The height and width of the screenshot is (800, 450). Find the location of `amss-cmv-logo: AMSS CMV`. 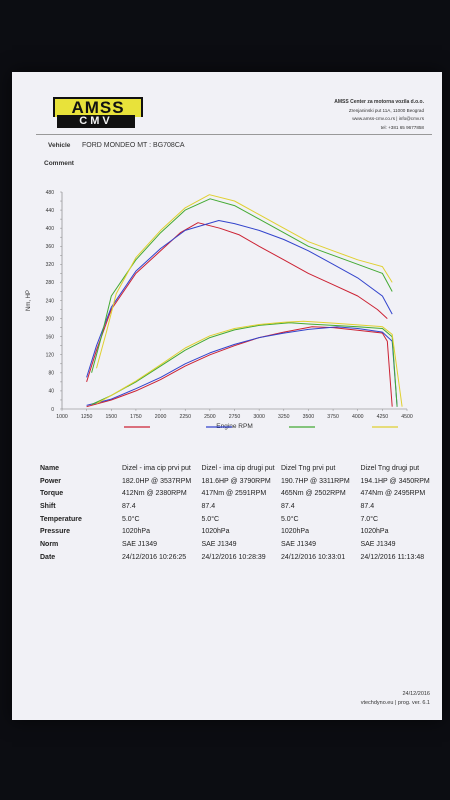

amss-cmv-logo: AMSS CMV is located at coordinates (98, 114).